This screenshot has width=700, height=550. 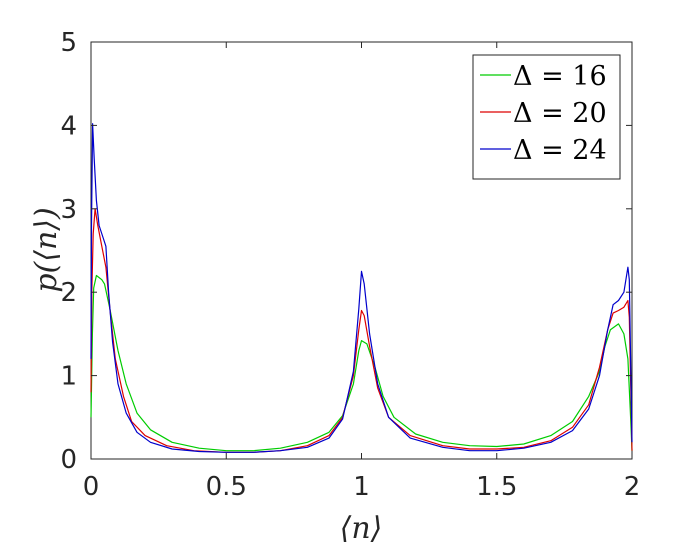 What do you see at coordinates (68, 126) in the screenshot?
I see `y-tick-label: 4` at bounding box center [68, 126].